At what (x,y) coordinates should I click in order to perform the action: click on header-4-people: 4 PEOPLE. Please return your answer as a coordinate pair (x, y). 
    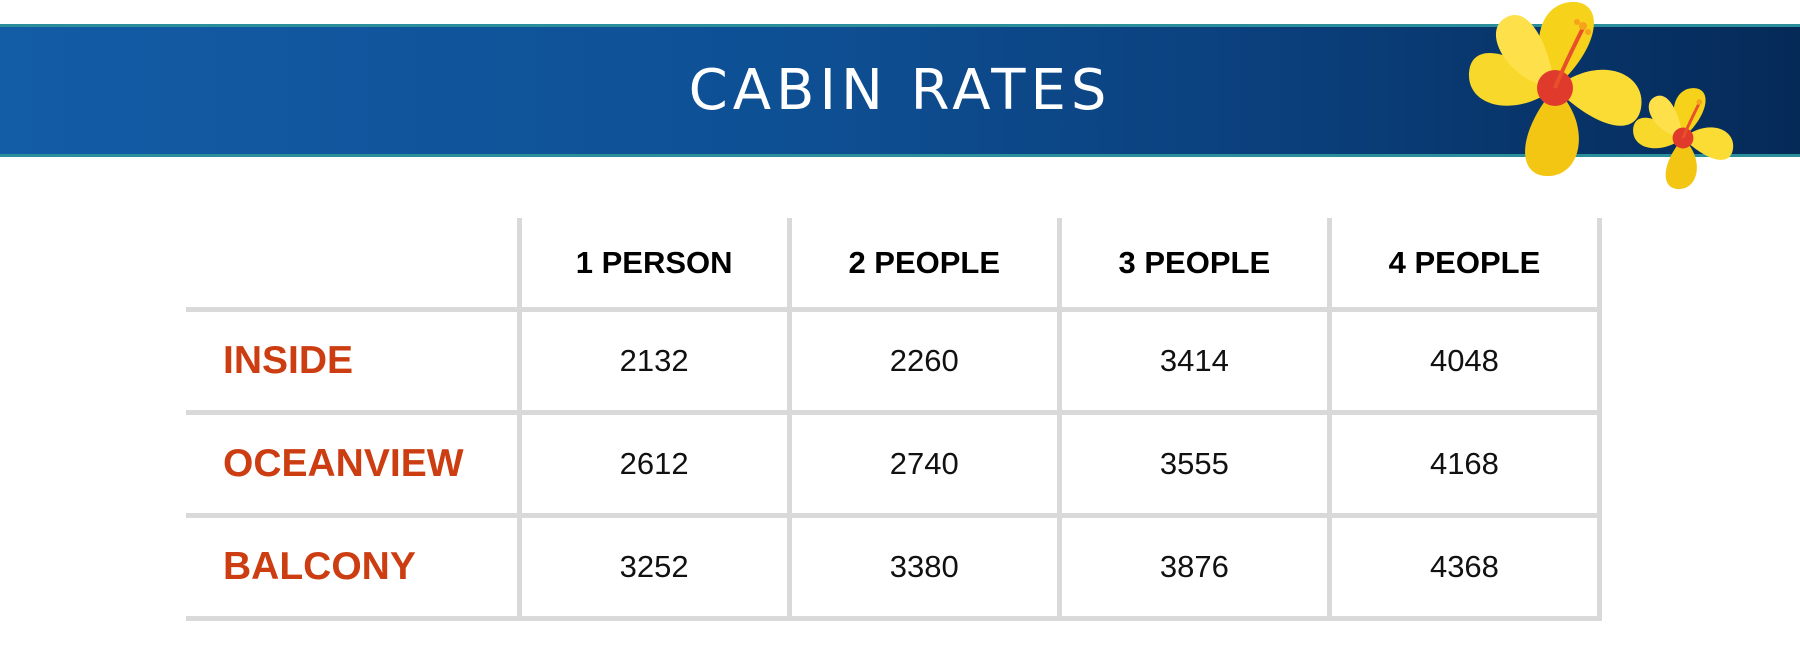
    Looking at the image, I should click on (1464, 264).